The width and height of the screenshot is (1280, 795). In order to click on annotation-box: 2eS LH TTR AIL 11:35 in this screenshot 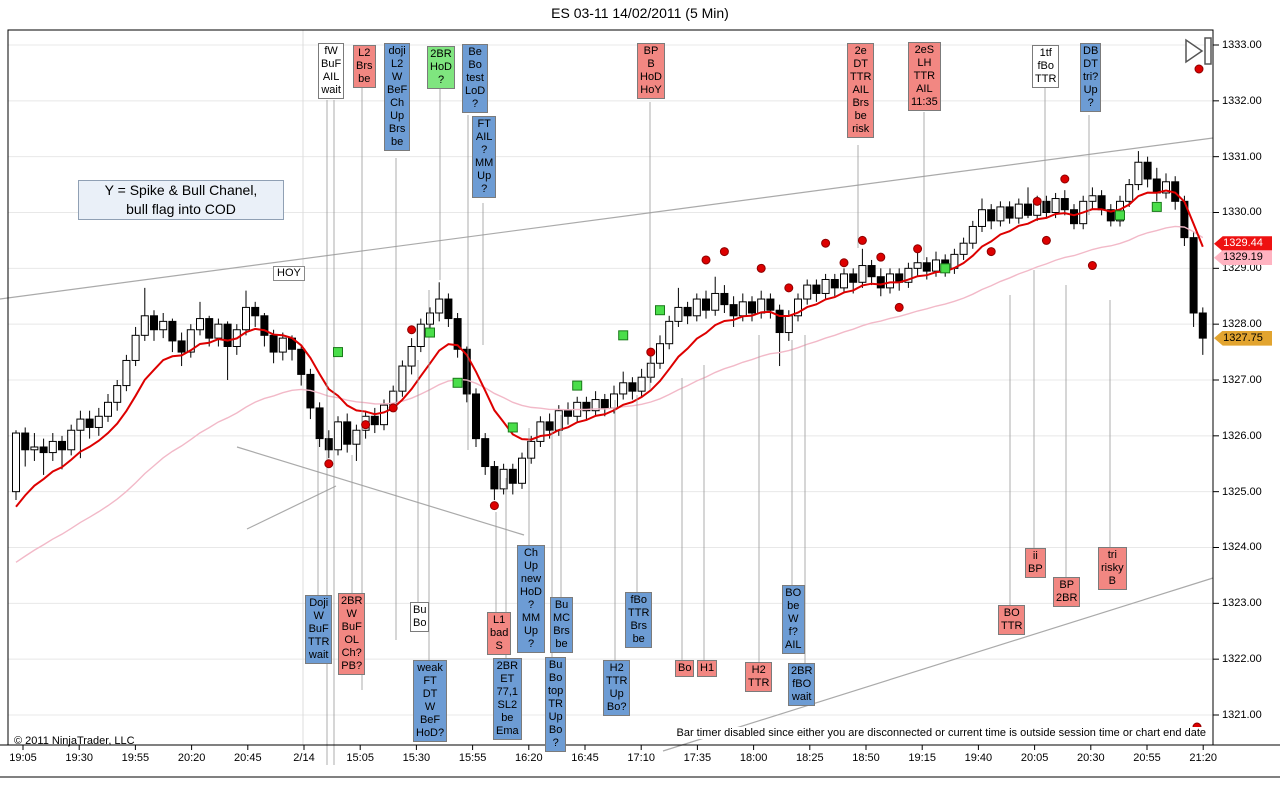, I will do `click(924, 76)`.